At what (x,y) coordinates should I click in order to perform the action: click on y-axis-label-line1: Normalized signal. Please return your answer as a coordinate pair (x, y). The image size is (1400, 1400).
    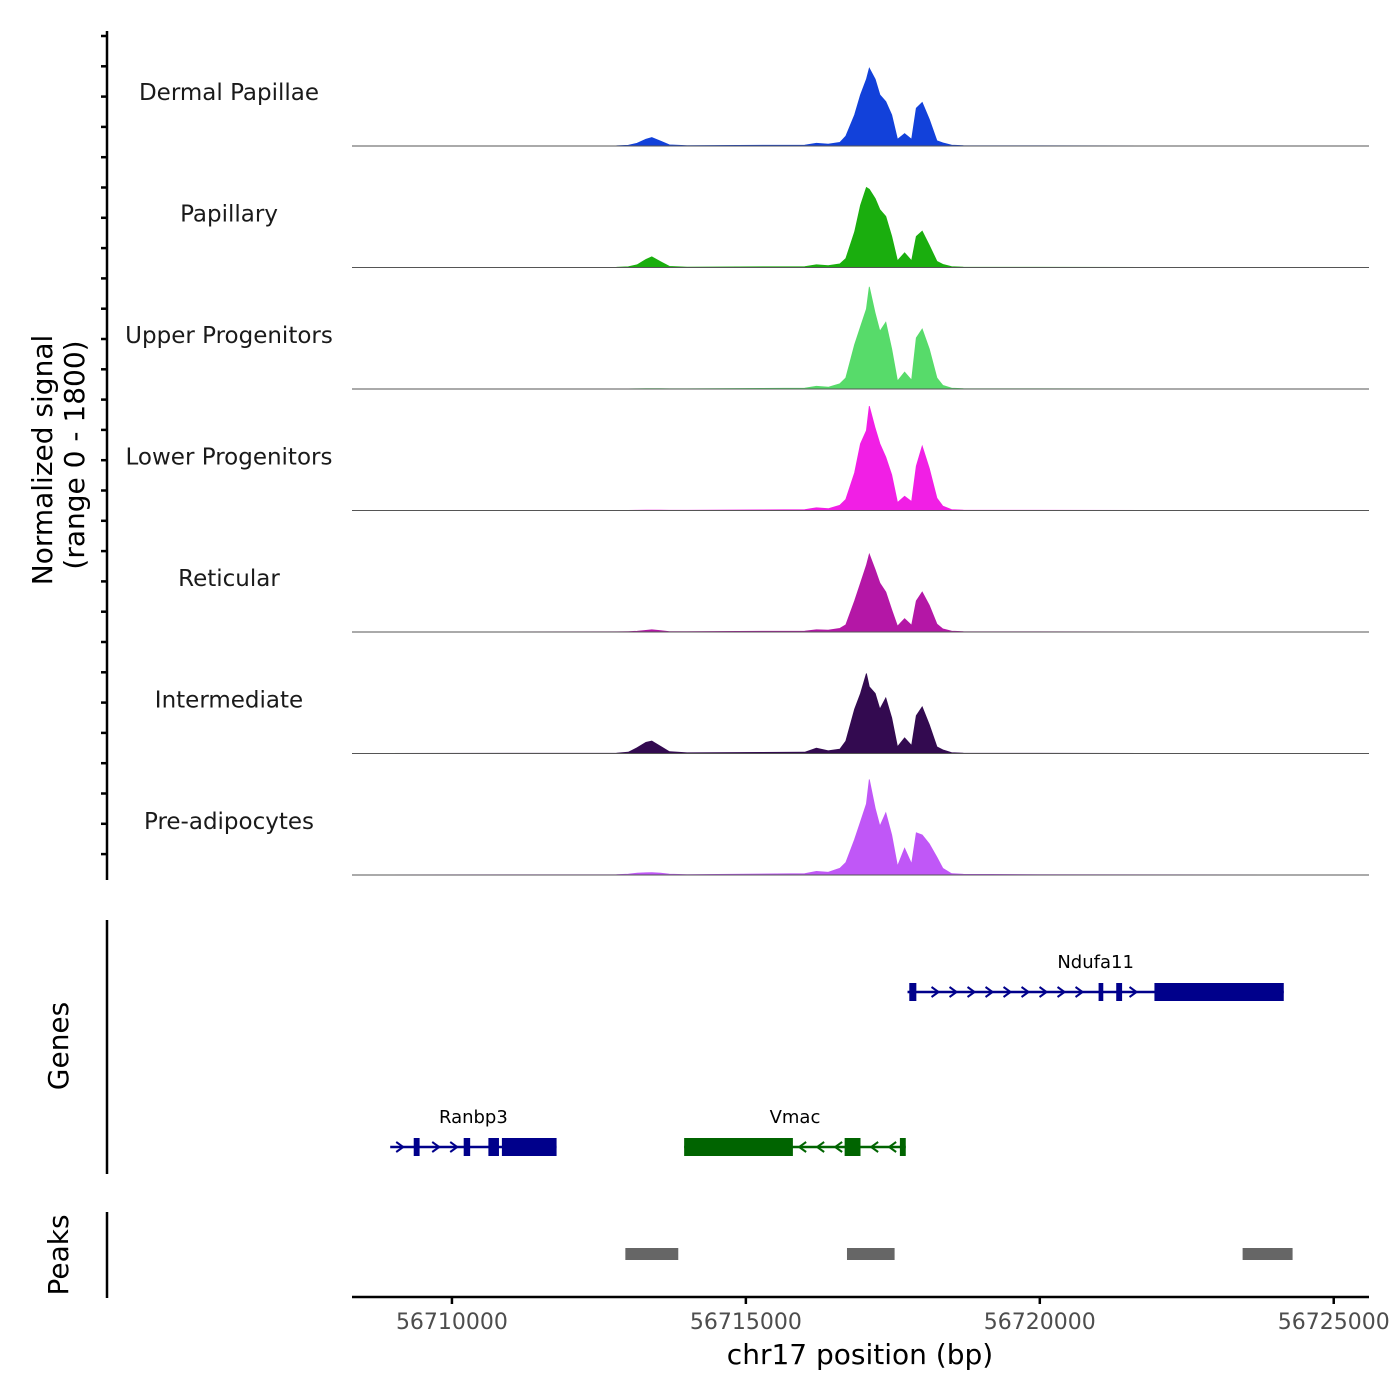
    Looking at the image, I should click on (42, 460).